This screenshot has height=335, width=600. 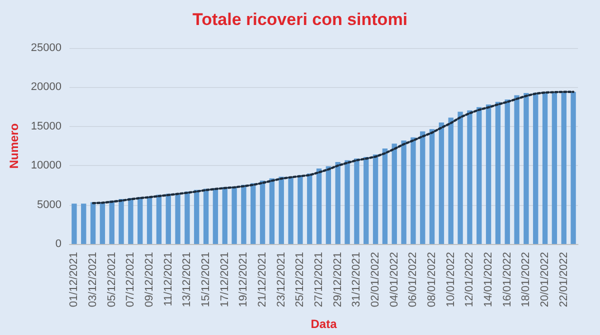 I want to click on x-tick-label: 13/12/2021, so click(x=187, y=280).